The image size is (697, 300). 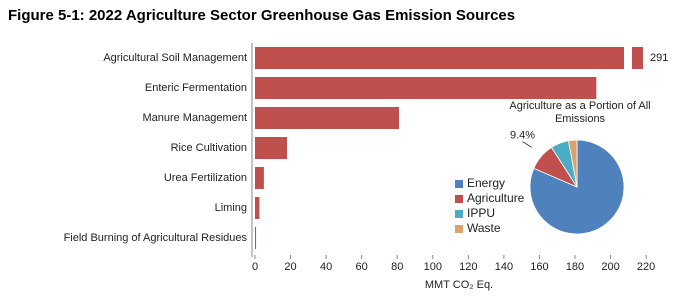 I want to click on x-tick-label: 160, so click(x=539, y=267).